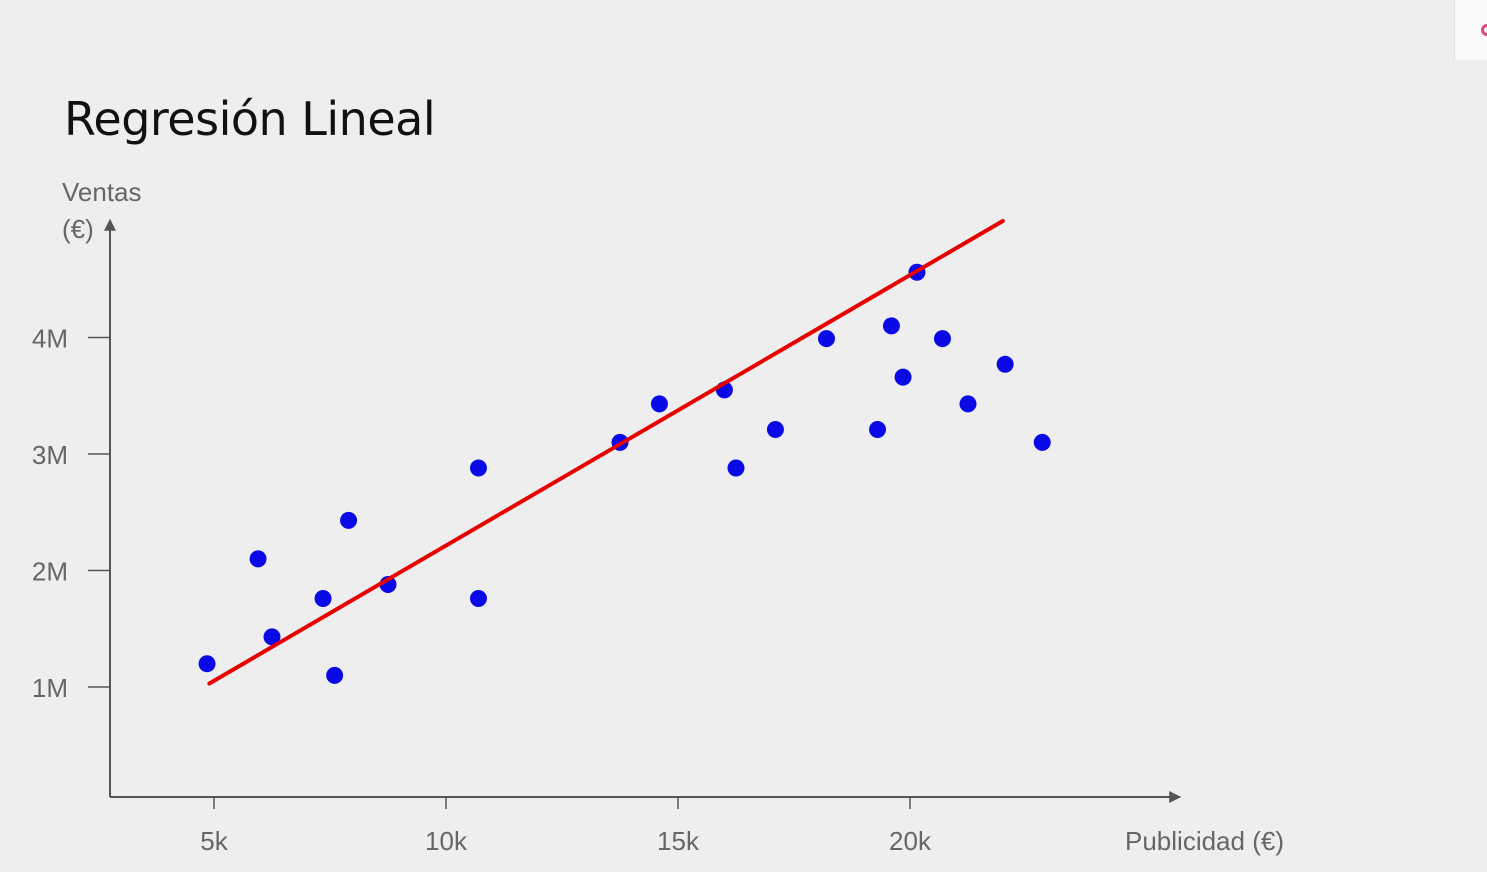 The height and width of the screenshot is (872, 1487). I want to click on y-tick-label: 1M, so click(50, 688).